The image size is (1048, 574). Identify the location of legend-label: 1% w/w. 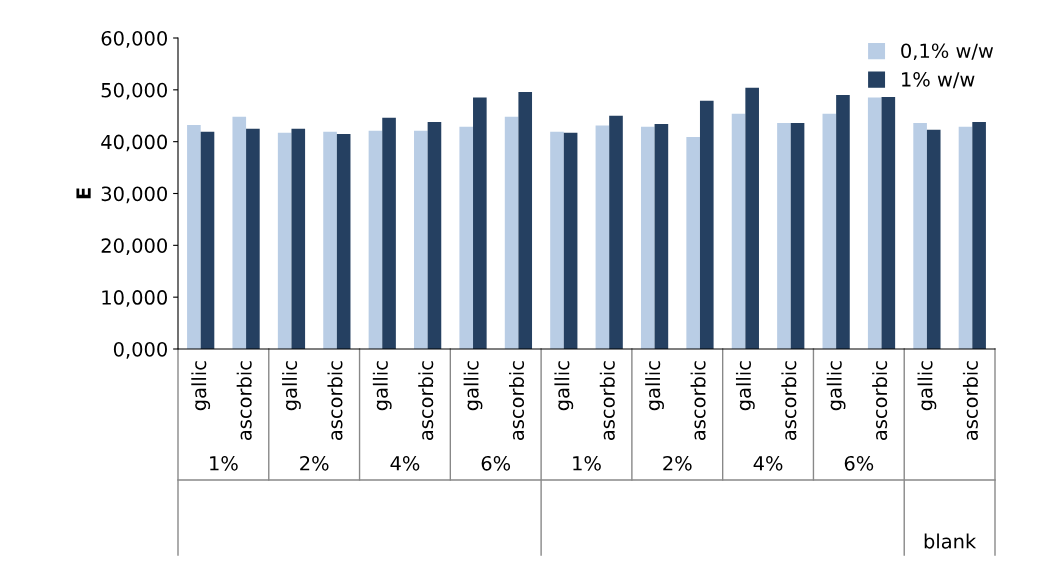
(938, 80).